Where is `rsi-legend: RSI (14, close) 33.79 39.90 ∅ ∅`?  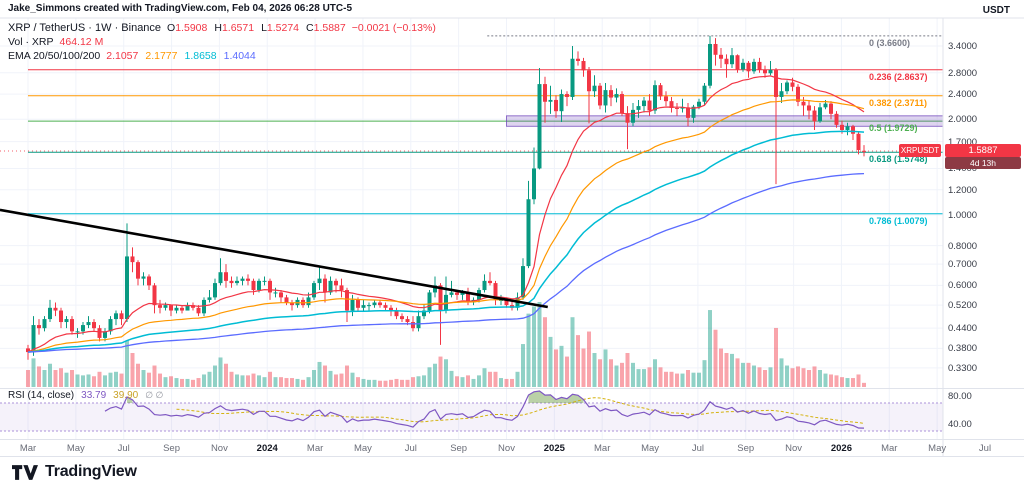 rsi-legend: RSI (14, close) 33.79 39.90 ∅ ∅ is located at coordinates (85, 395).